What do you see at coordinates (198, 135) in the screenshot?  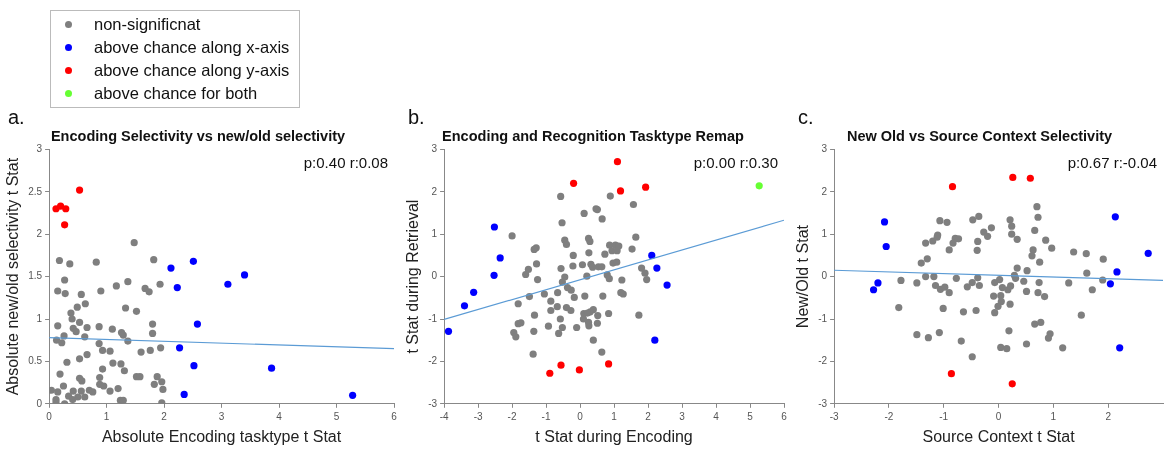 I see `chart-title: Encoding Selectivity vs new/old selectivity` at bounding box center [198, 135].